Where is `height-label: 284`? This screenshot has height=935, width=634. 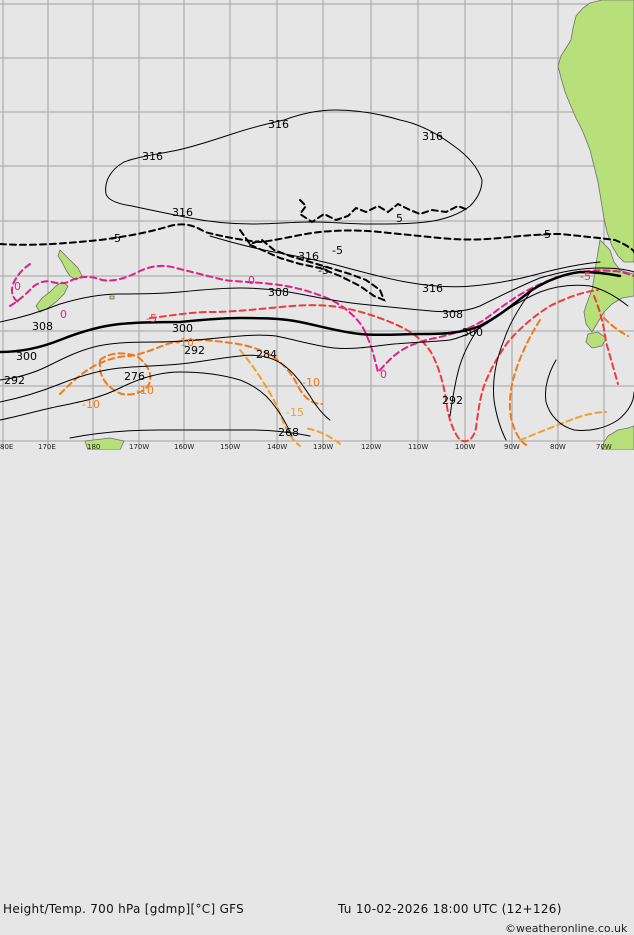 height-label: 284 is located at coordinates (266, 354).